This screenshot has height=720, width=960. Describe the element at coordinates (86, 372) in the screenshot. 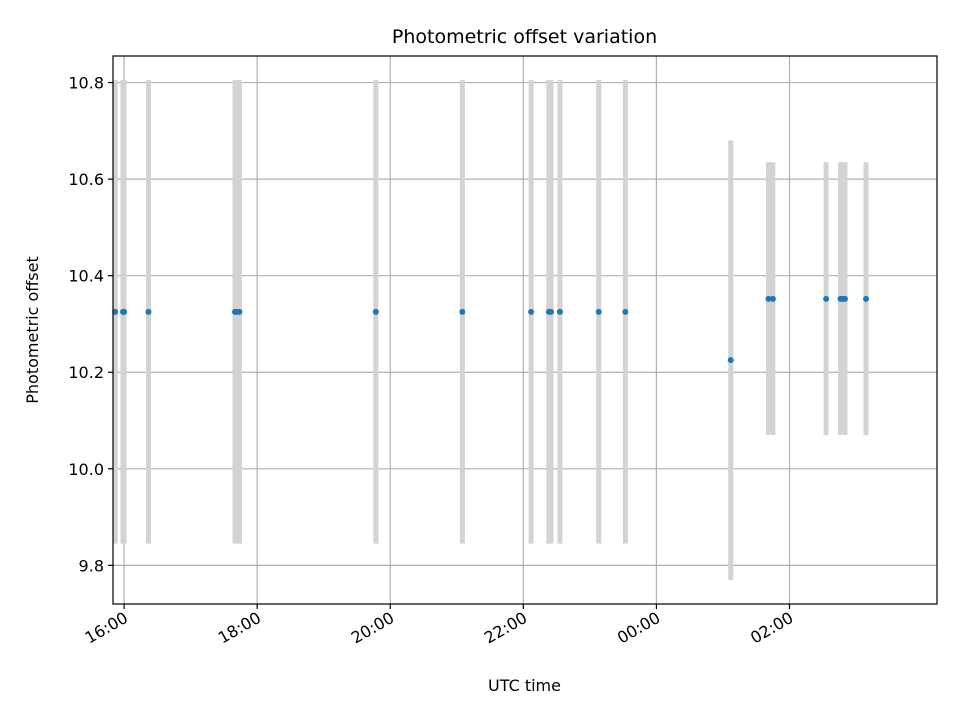

I see `y-tick-label: 10.2` at that location.